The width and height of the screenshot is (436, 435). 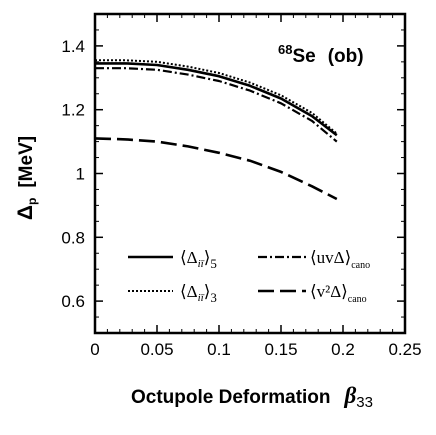 What do you see at coordinates (329, 291) in the screenshot?
I see `legend-main: ⟨v²Δ⟩` at bounding box center [329, 291].